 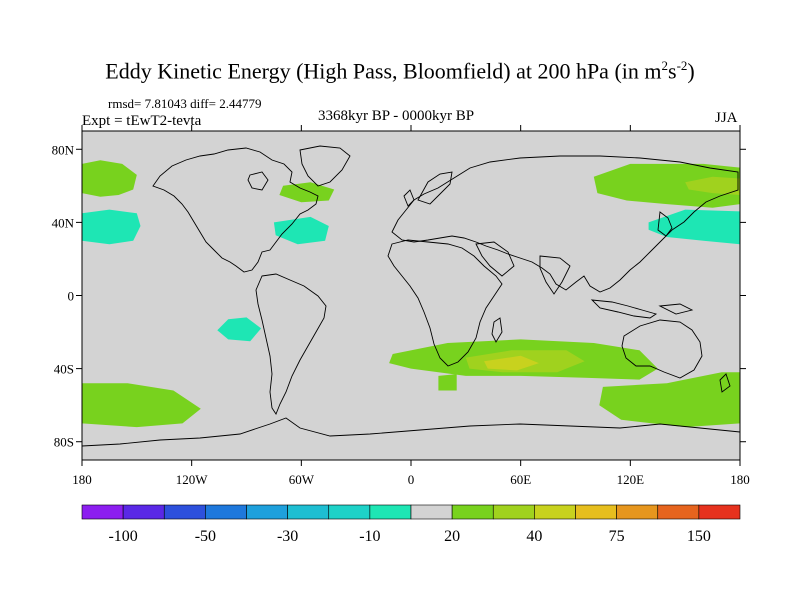 I want to click on title-unit-s: s, so click(x=672, y=71).